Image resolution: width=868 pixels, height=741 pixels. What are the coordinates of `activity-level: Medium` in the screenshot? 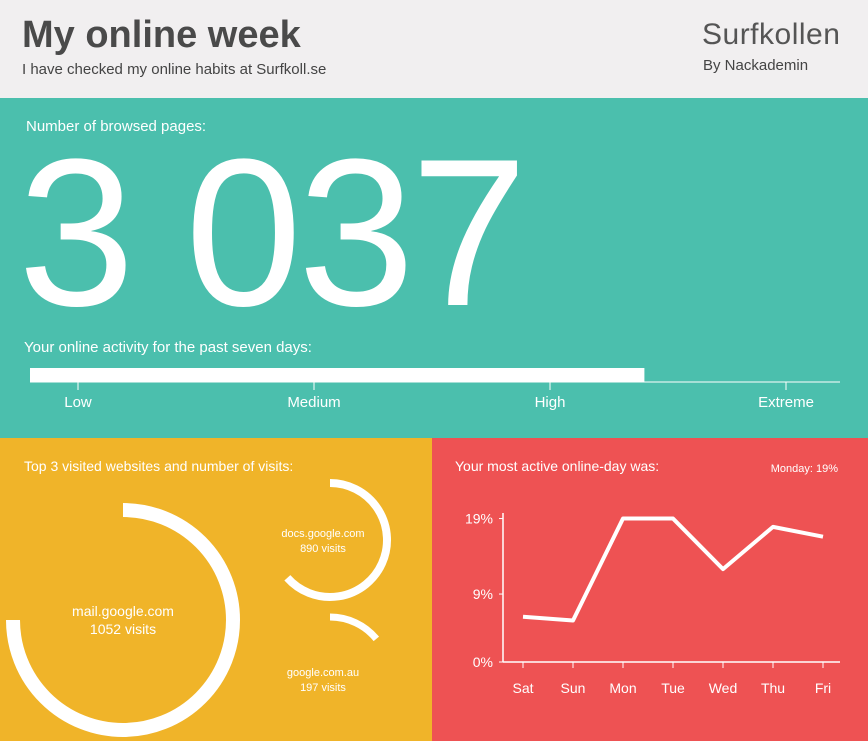 It's located at (313, 402).